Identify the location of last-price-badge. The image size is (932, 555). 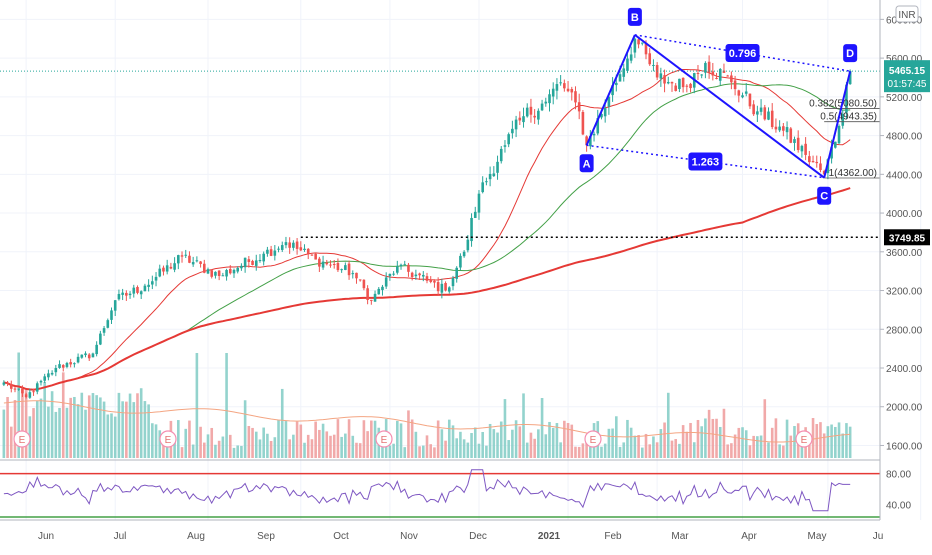
(907, 76).